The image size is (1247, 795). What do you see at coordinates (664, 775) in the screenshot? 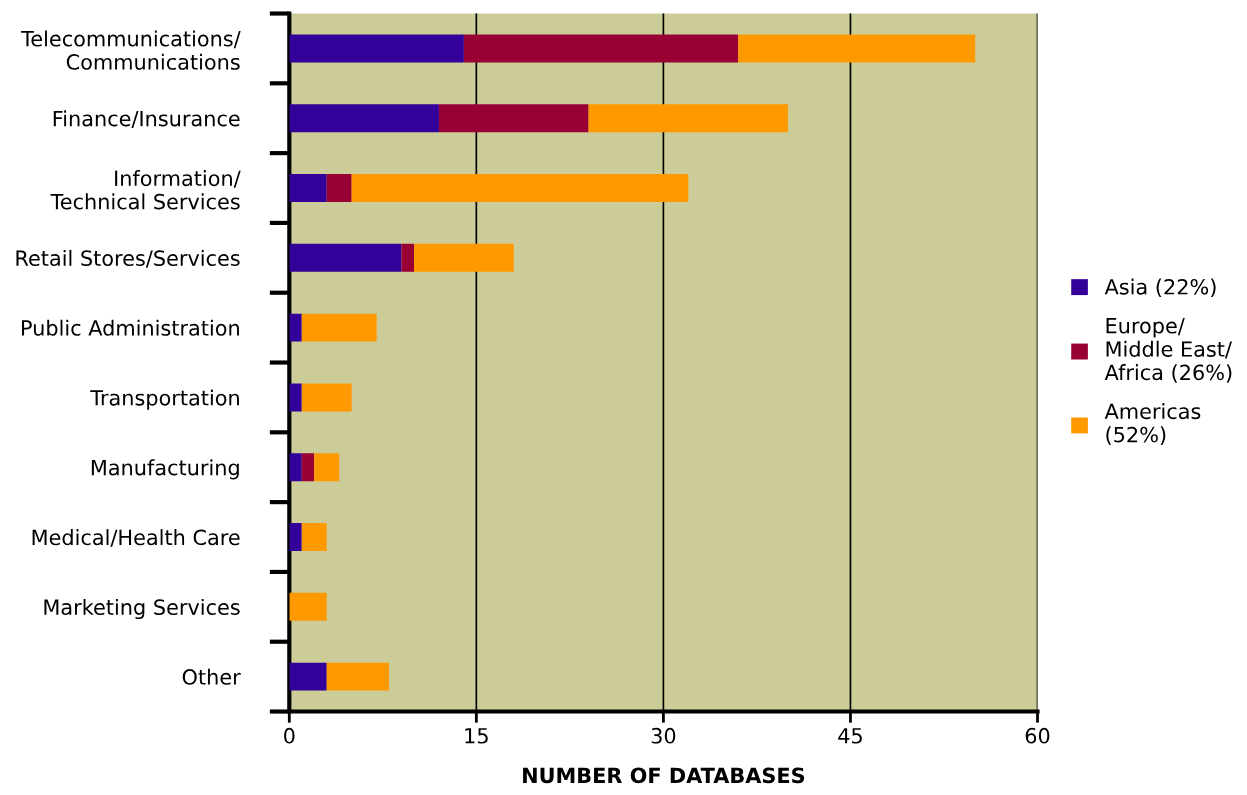
I see `x-axis-title: NUMBER OF DATABASES` at bounding box center [664, 775].